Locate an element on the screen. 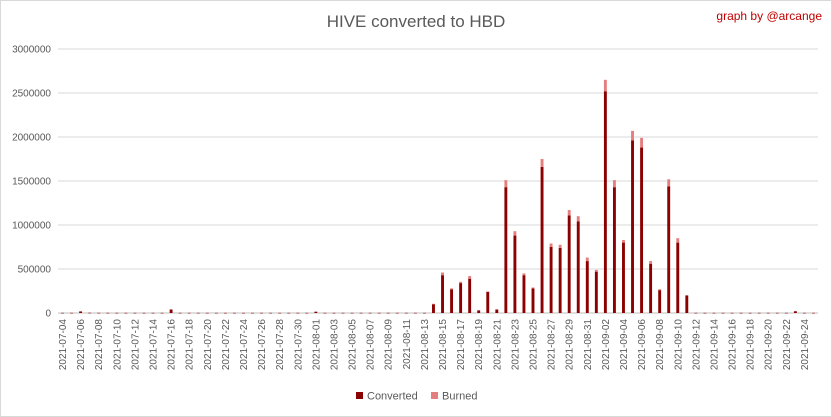  x-tick-label: 2021-07-04 is located at coordinates (63, 345).